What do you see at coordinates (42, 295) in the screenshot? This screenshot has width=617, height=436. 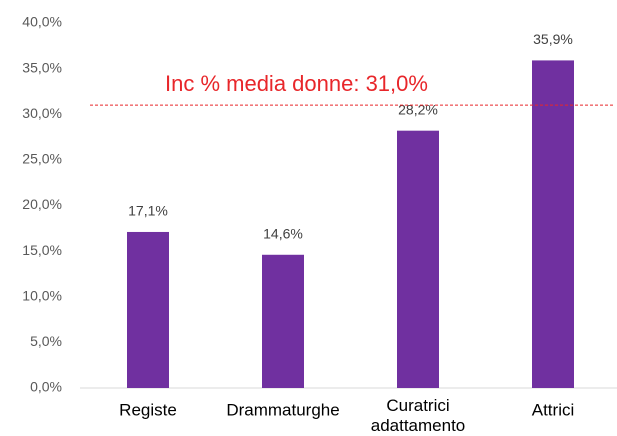 I see `y-tick-label: 10,0%` at bounding box center [42, 295].